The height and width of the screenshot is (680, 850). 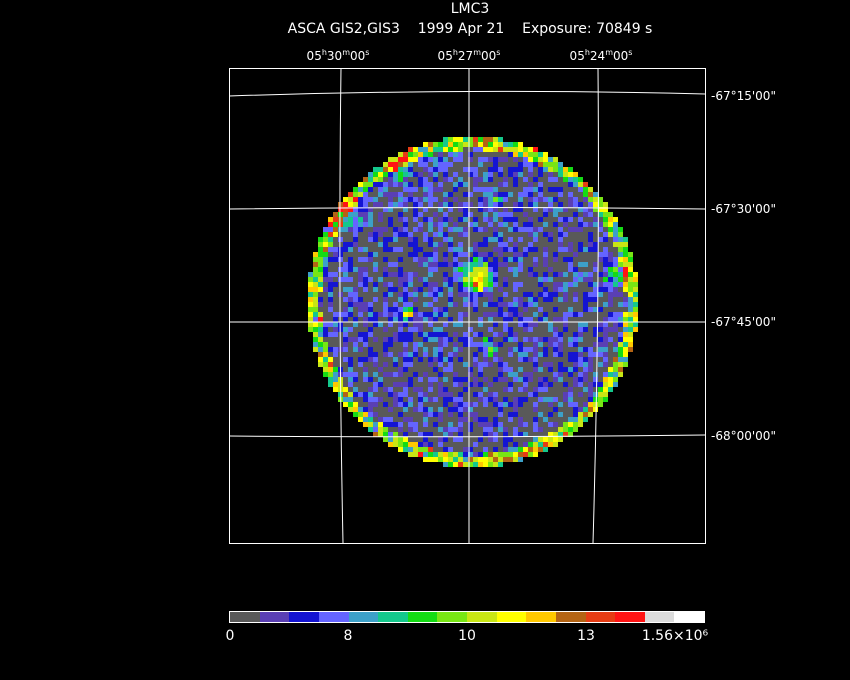 What do you see at coordinates (467, 636) in the screenshot?
I see `colorbar-tick-label: 10` at bounding box center [467, 636].